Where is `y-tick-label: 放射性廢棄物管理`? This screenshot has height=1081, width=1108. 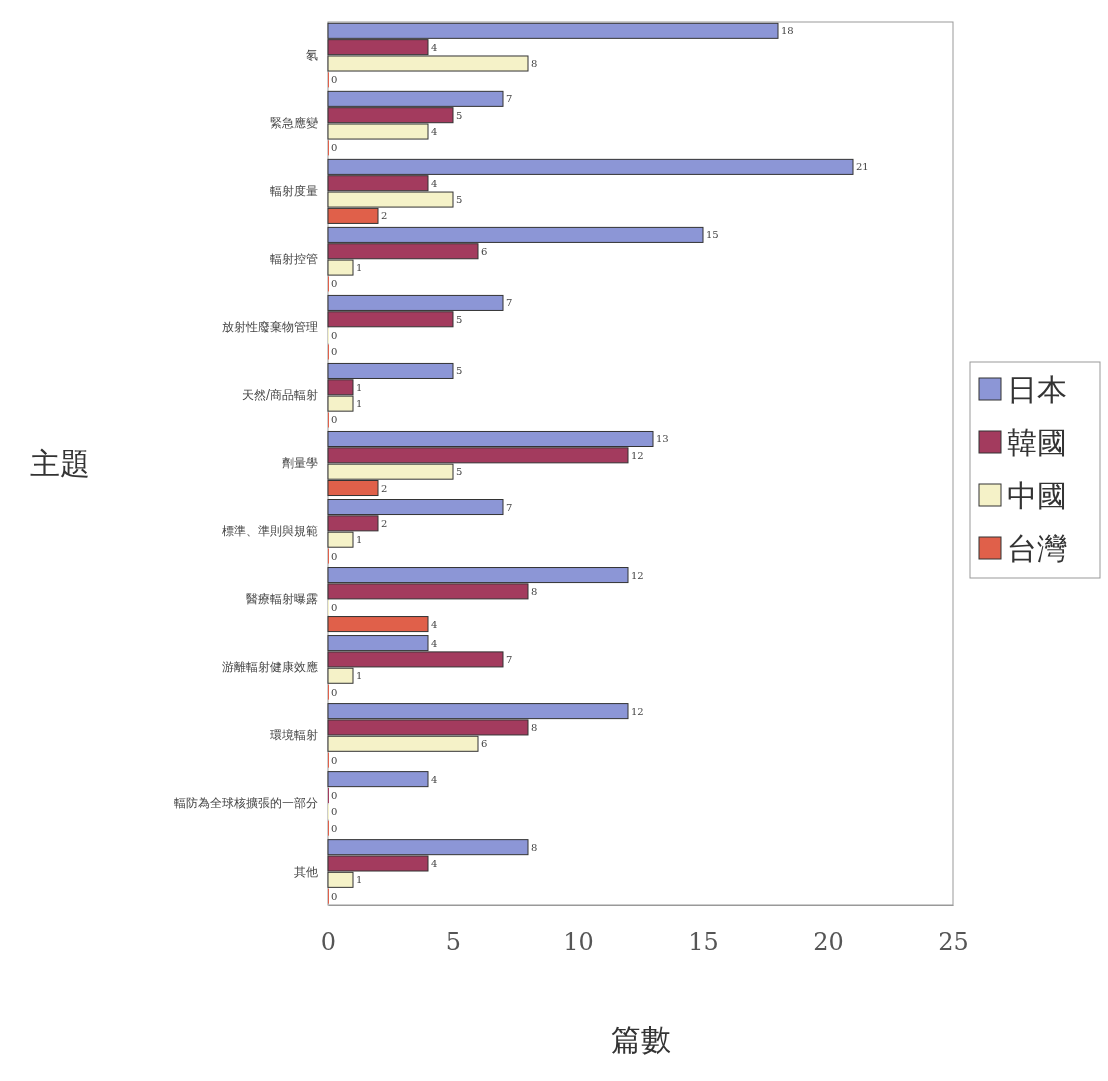
y-tick-label: 放射性廢棄物管理 is located at coordinates (270, 327).